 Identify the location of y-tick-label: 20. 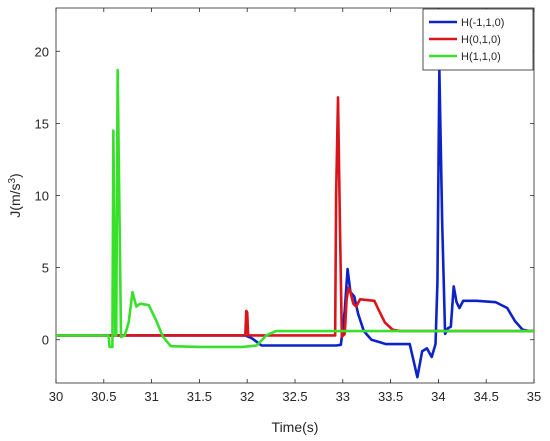
(42, 51).